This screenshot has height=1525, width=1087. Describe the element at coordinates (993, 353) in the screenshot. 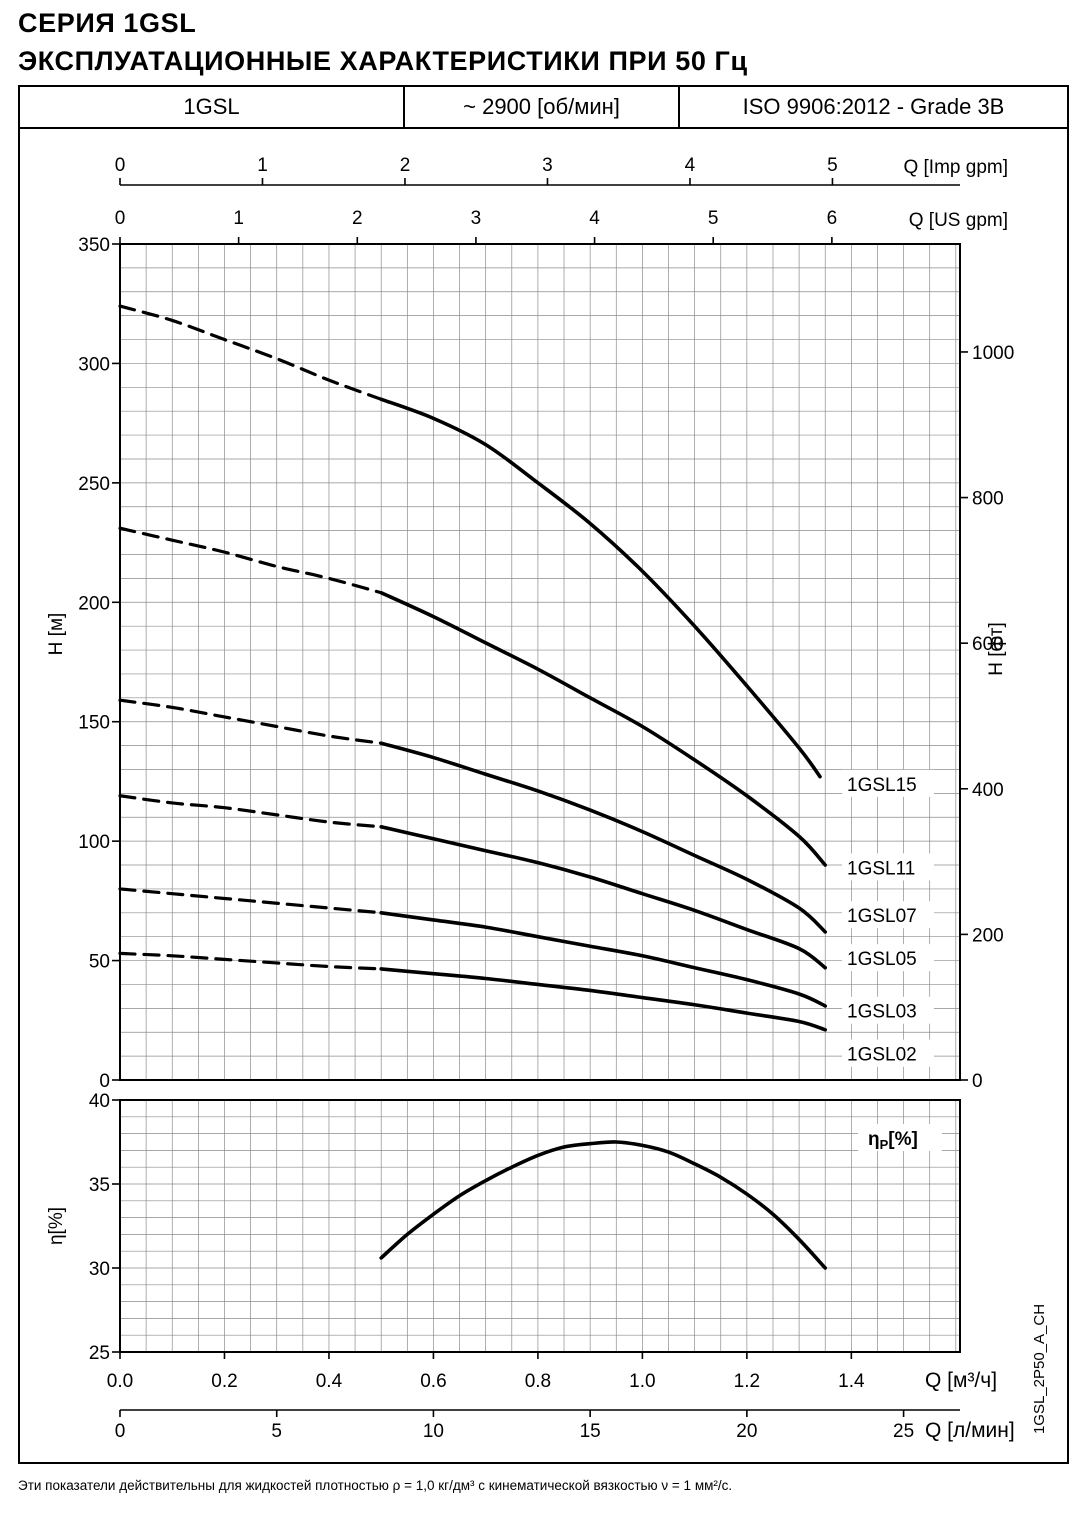

I see `axis-tick-label: 1000` at that location.